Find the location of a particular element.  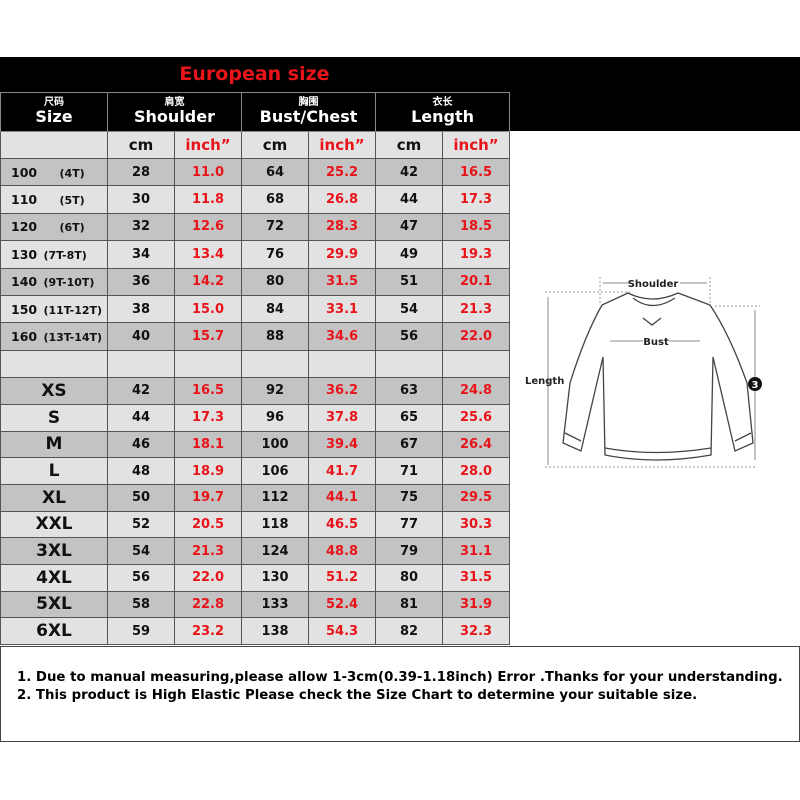

chart-title: European size is located at coordinates (254, 74).